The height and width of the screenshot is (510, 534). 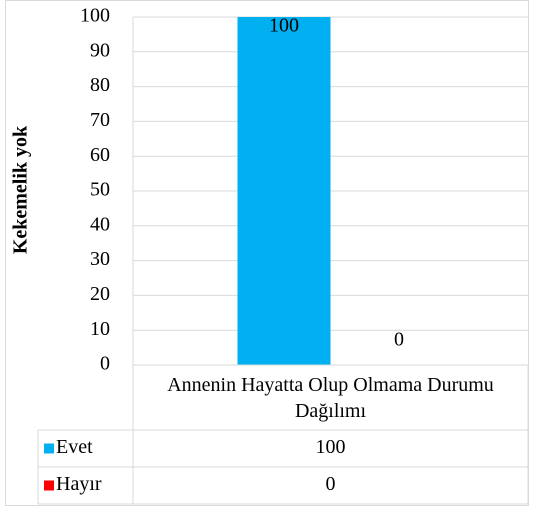 I want to click on y-tick-label: 30, so click(x=100, y=259).